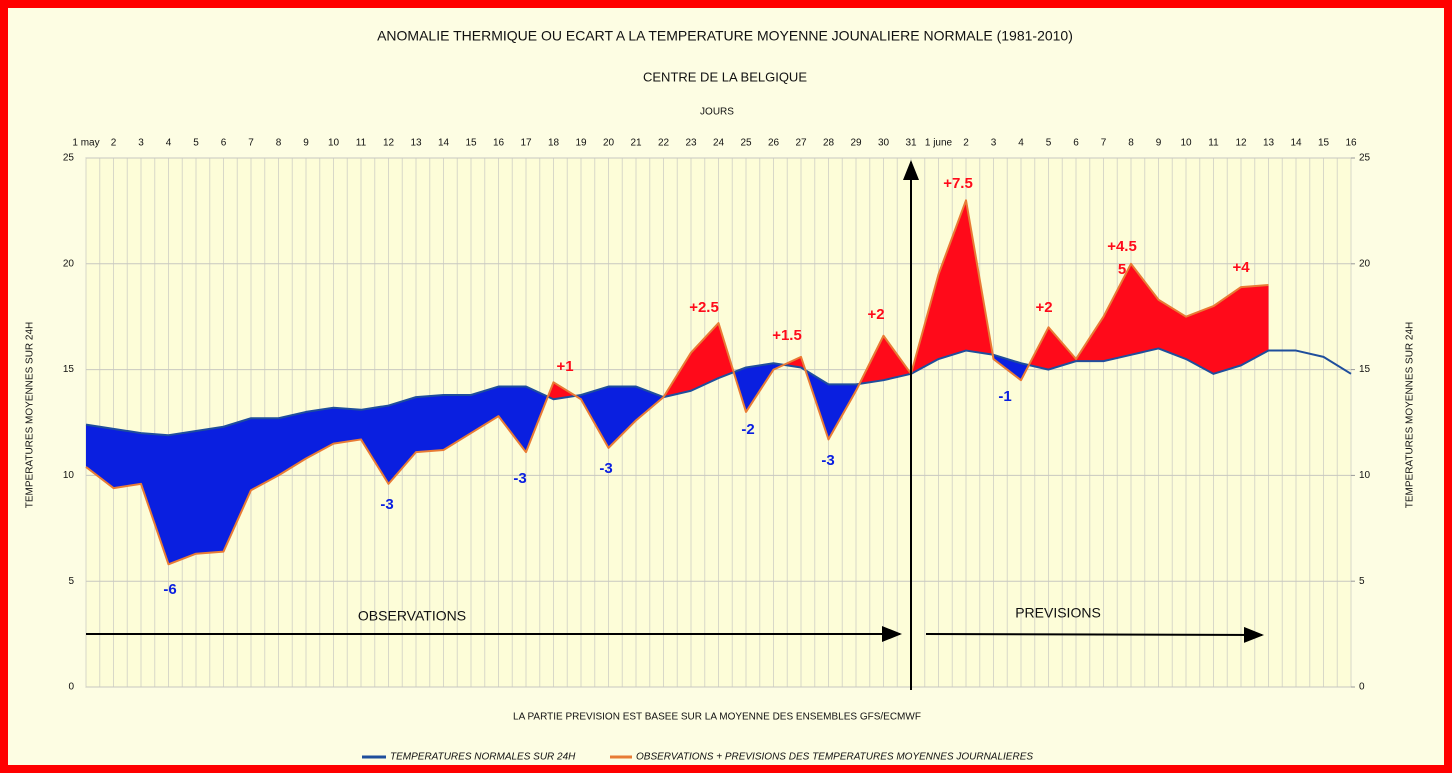  What do you see at coordinates (69, 369) in the screenshot?
I see `y-tick-label: 15` at bounding box center [69, 369].